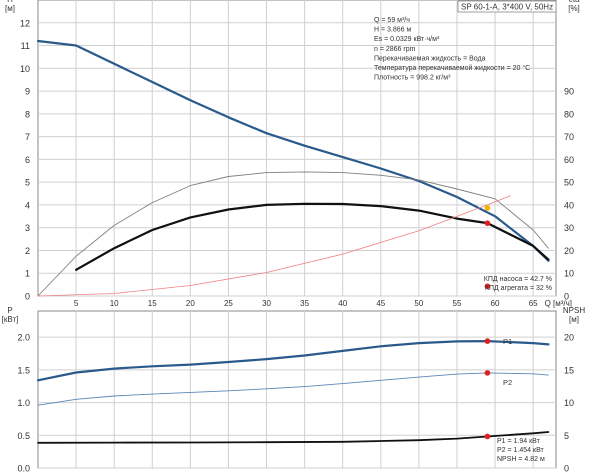 The height and width of the screenshot is (474, 600). Describe the element at coordinates (521, 450) in the screenshot. I see `info-line: P2 = 1.454 кВт` at that location.